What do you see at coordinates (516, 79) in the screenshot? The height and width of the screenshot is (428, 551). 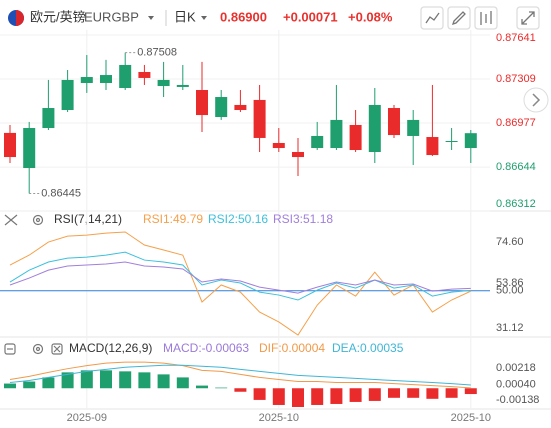 I see `y-tick-label: 0.87309` at bounding box center [516, 79].